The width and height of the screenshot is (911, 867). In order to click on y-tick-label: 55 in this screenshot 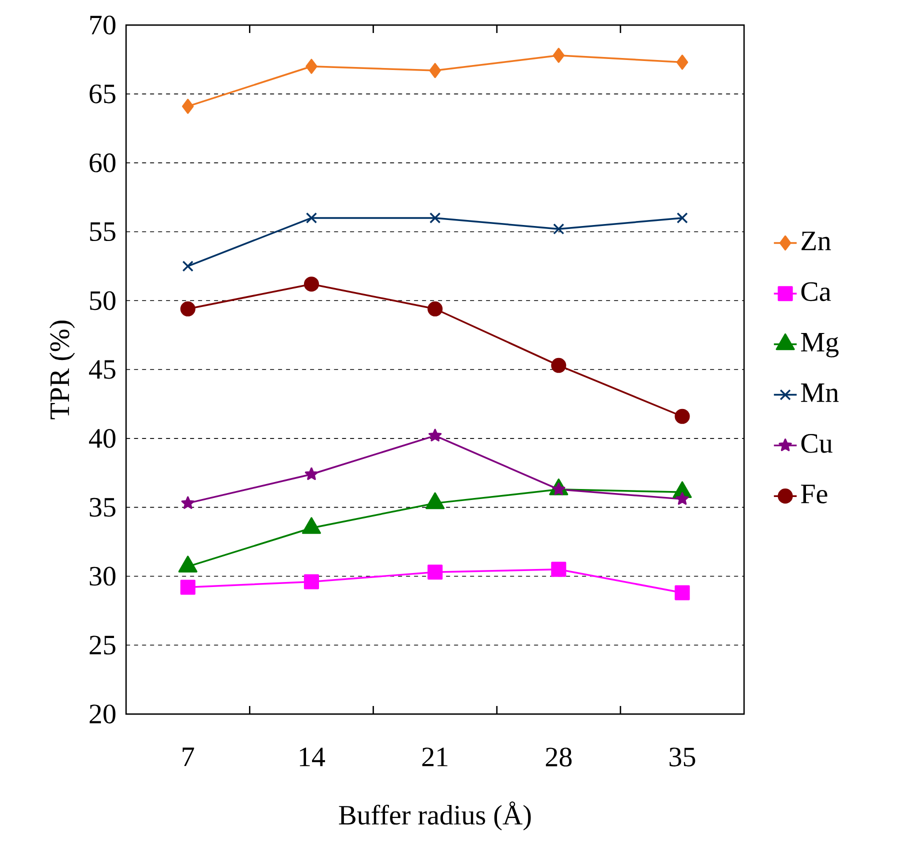, I will do `click(103, 232)`.